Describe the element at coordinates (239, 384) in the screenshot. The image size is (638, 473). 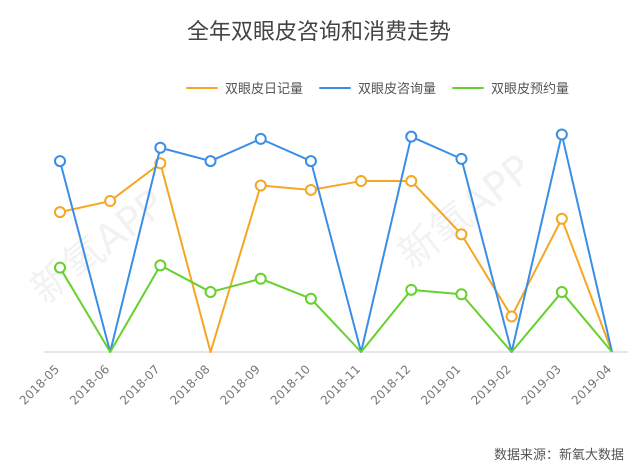
I see `x-tick-label: 2018-09` at that location.